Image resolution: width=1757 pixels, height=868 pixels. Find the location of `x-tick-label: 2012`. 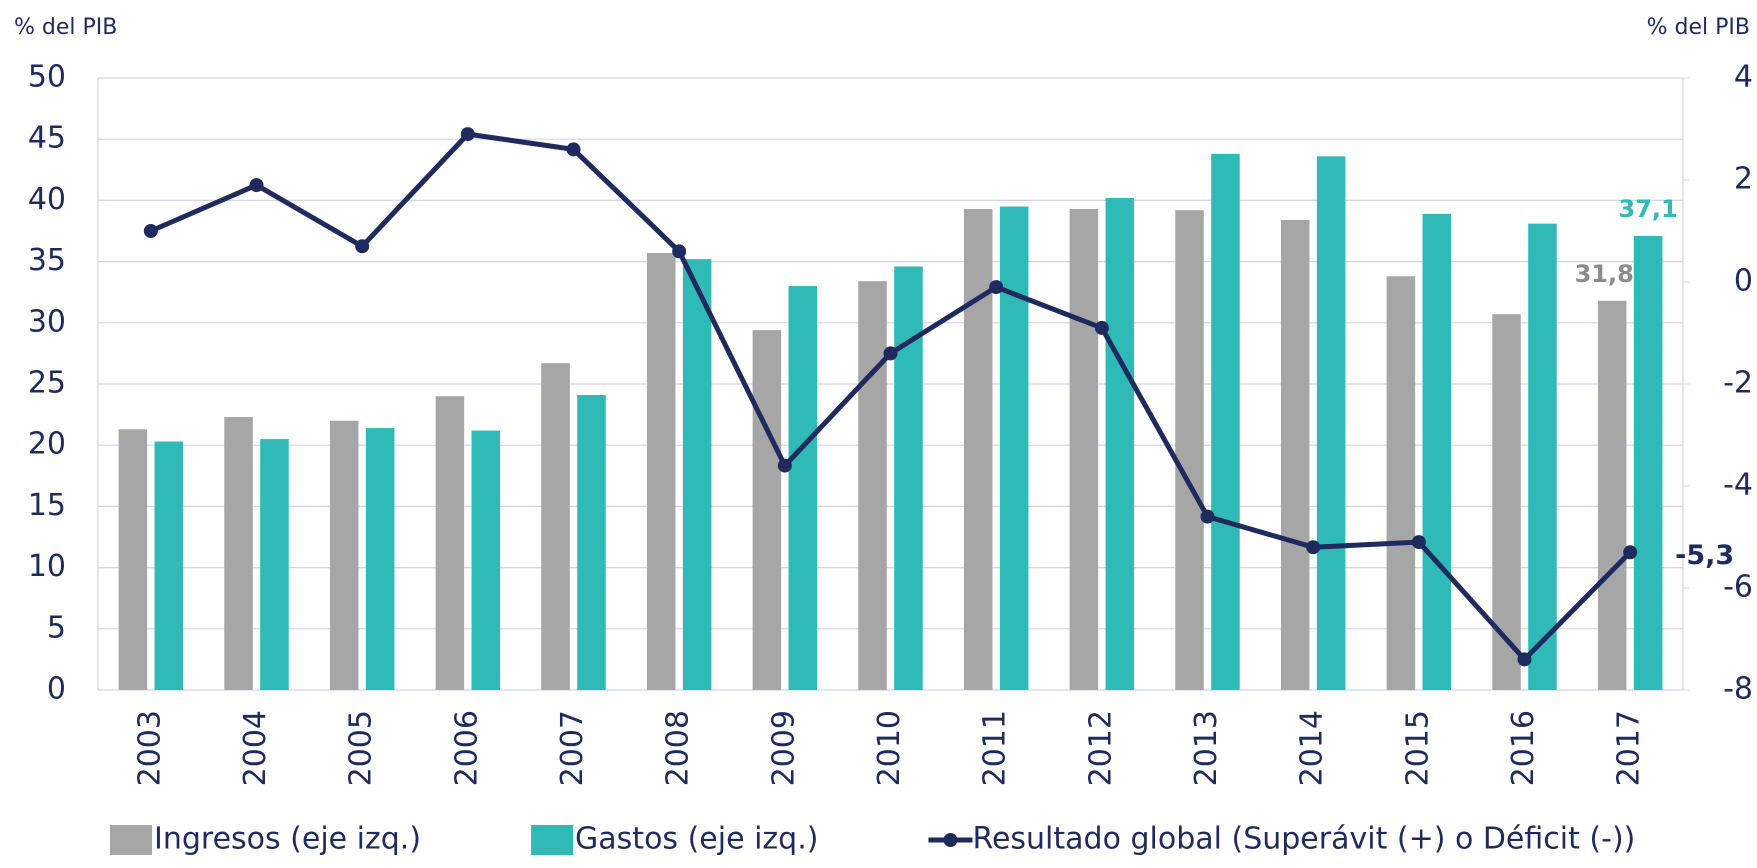

x-tick-label: 2012 is located at coordinates (1100, 748).